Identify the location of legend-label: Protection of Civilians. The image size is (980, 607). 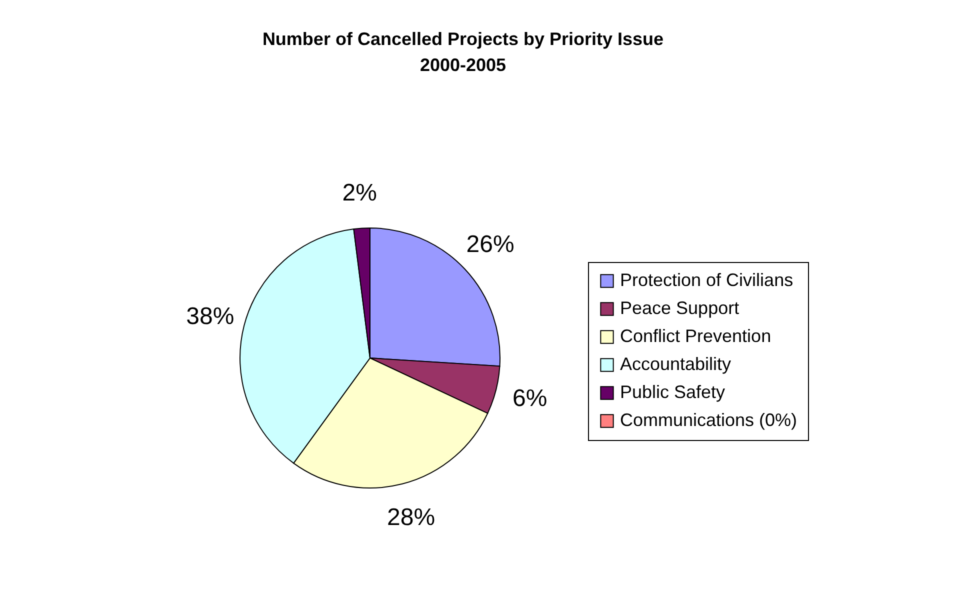
(707, 280).